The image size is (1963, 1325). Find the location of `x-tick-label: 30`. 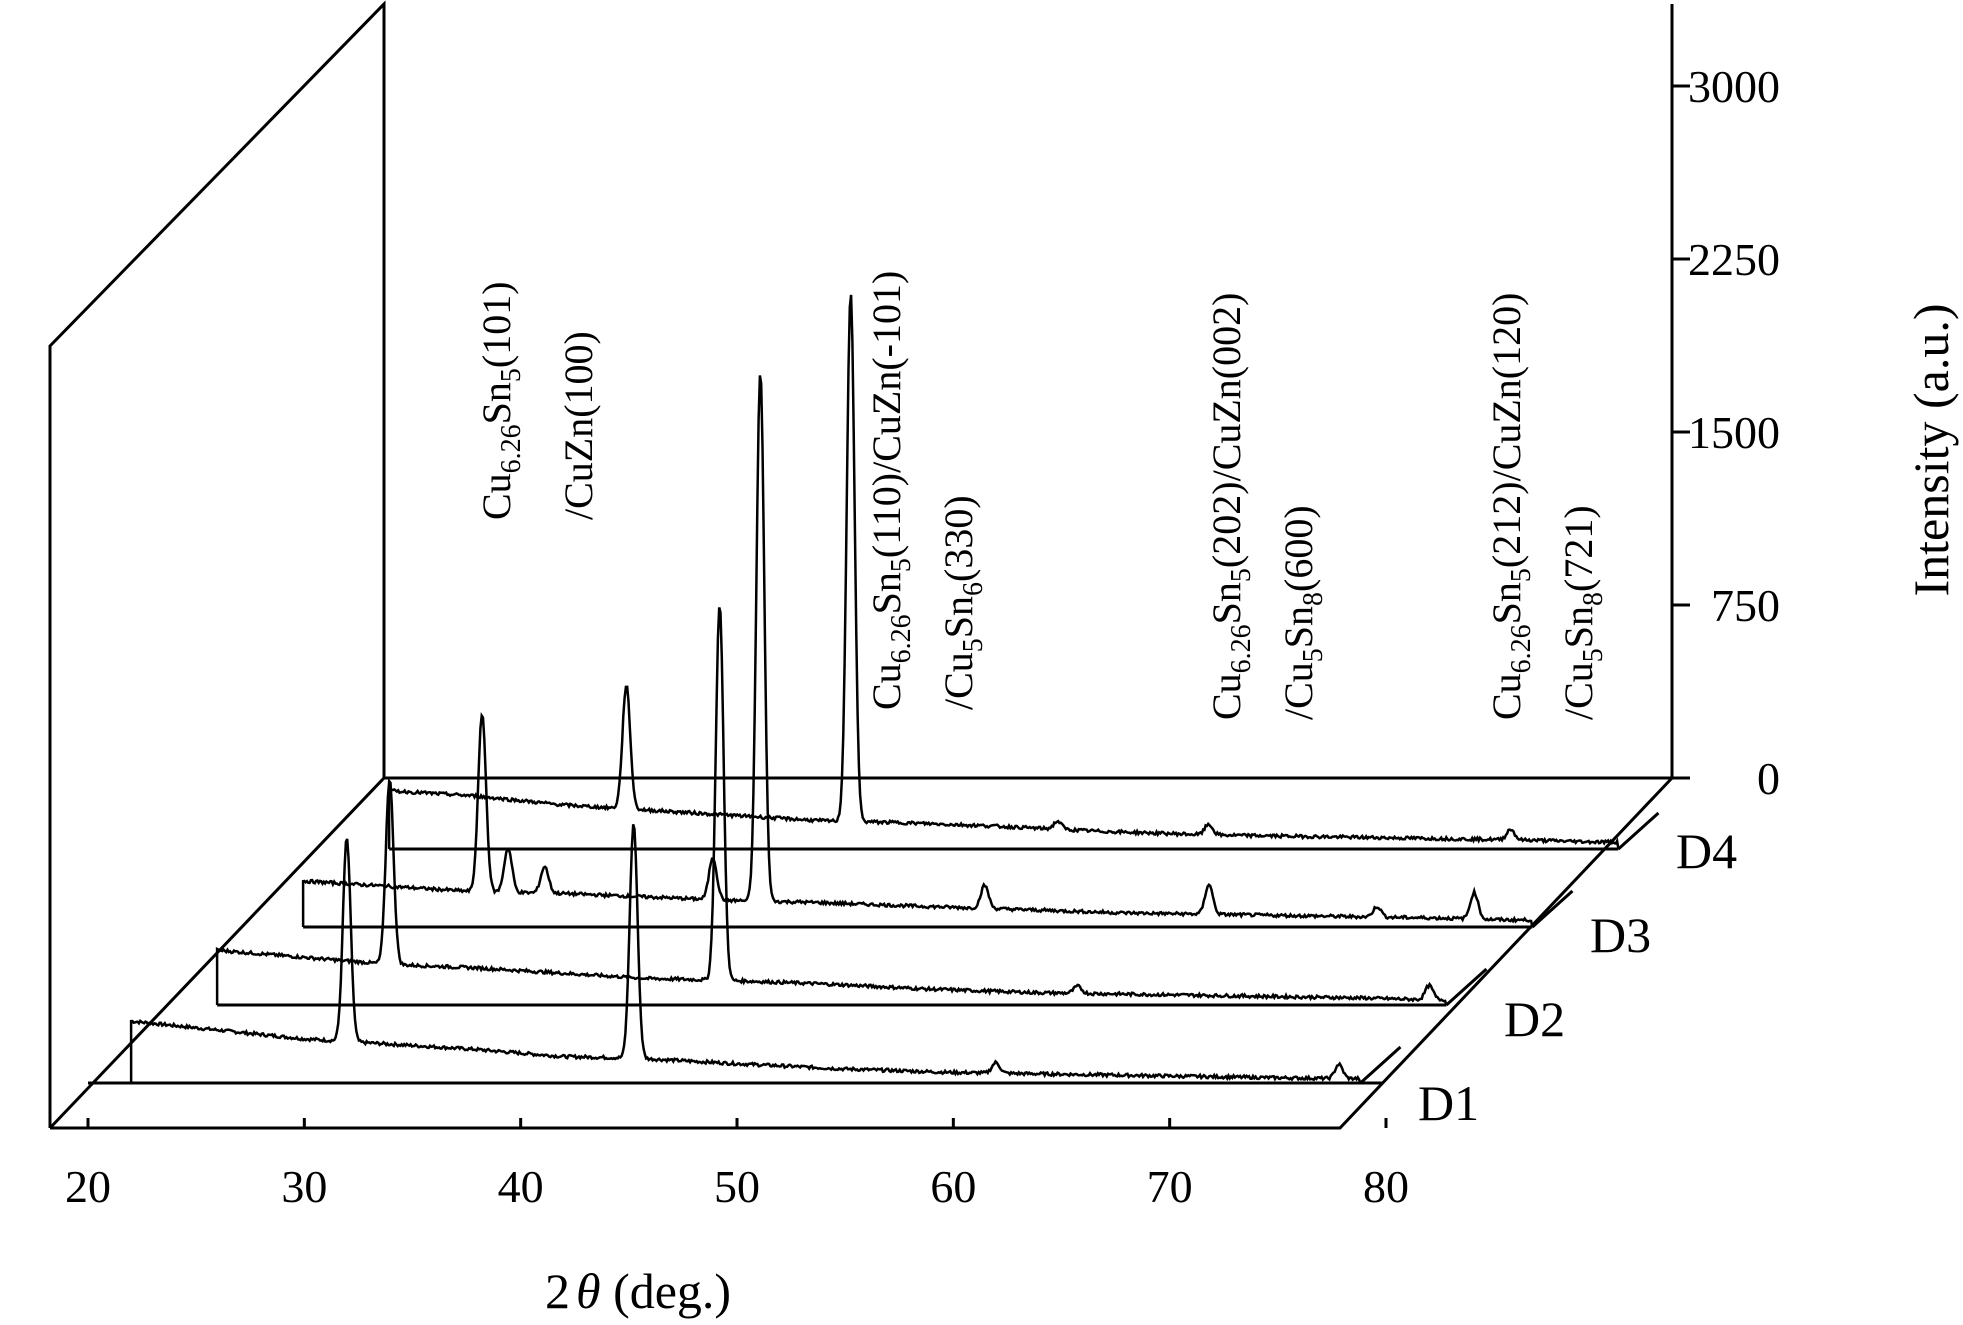

x-tick-label: 30 is located at coordinates (304, 1186).